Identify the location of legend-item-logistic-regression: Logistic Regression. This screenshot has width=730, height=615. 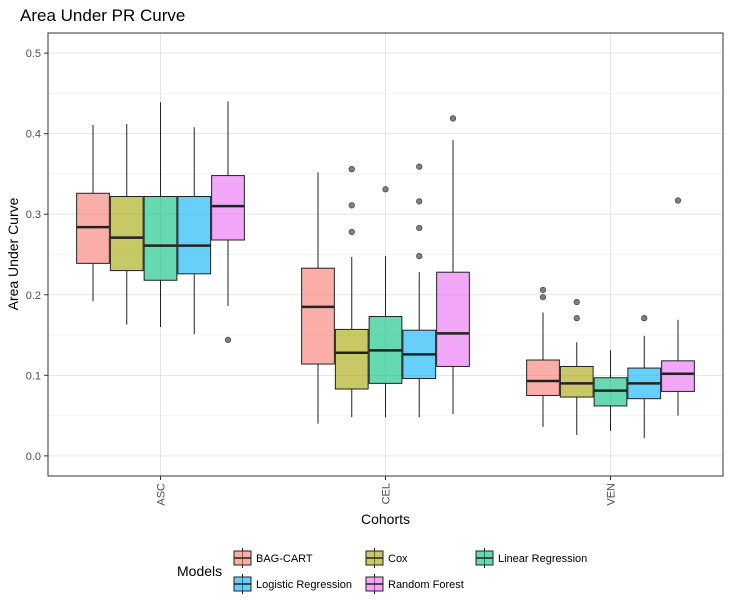
(292, 584).